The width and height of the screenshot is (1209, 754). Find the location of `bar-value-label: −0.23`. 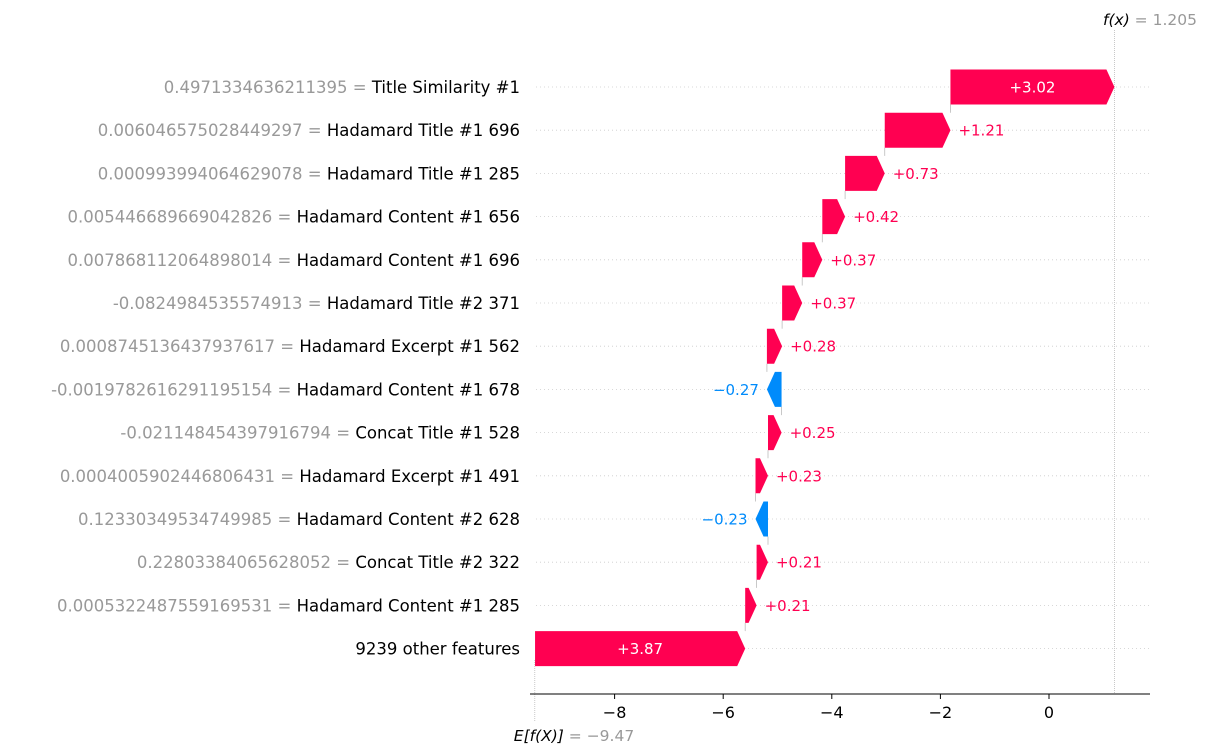

bar-value-label: −0.23 is located at coordinates (725, 520).